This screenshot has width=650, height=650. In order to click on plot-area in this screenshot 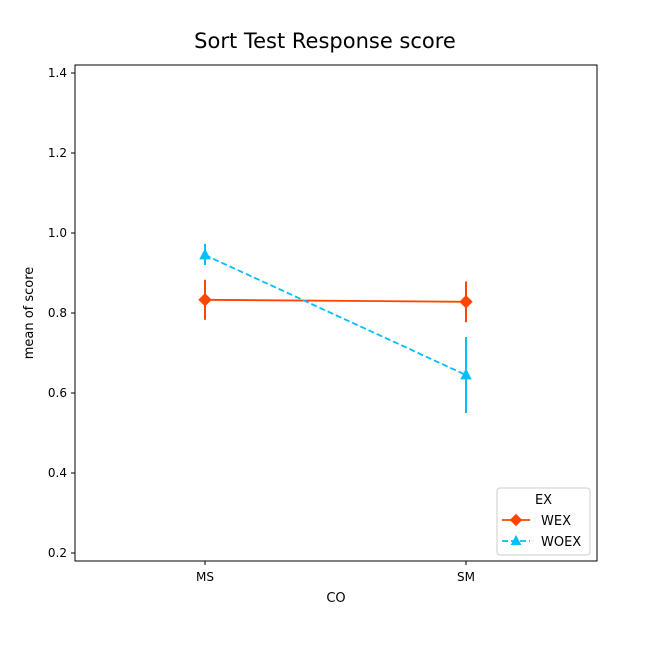, I will do `click(335, 328)`.